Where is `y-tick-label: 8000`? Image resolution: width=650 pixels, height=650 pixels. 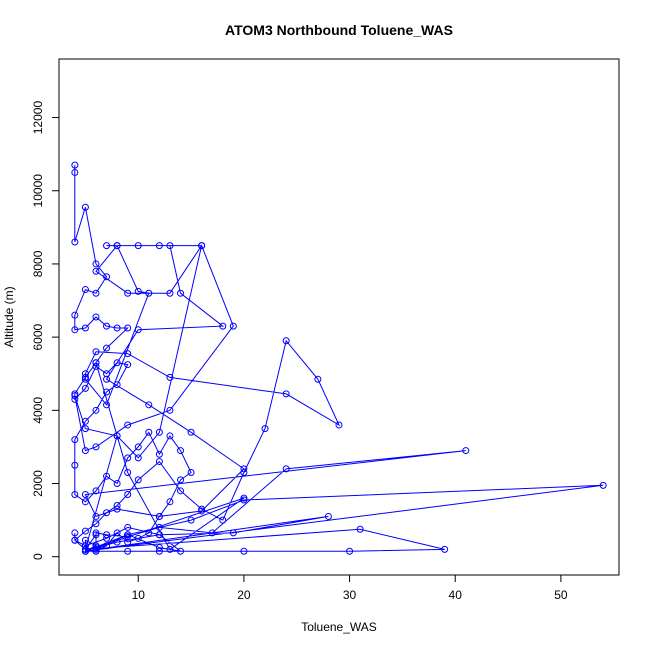 y-tick-label: 8000 is located at coordinates (38, 263).